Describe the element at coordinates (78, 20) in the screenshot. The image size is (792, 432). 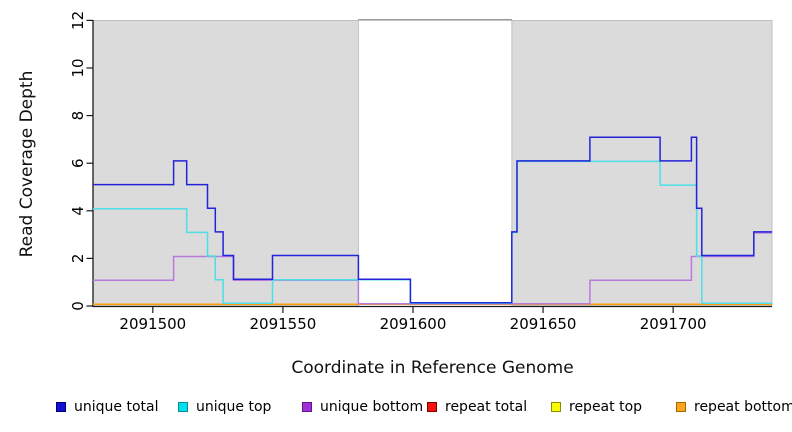
I see `y-tick-label: 12` at that location.